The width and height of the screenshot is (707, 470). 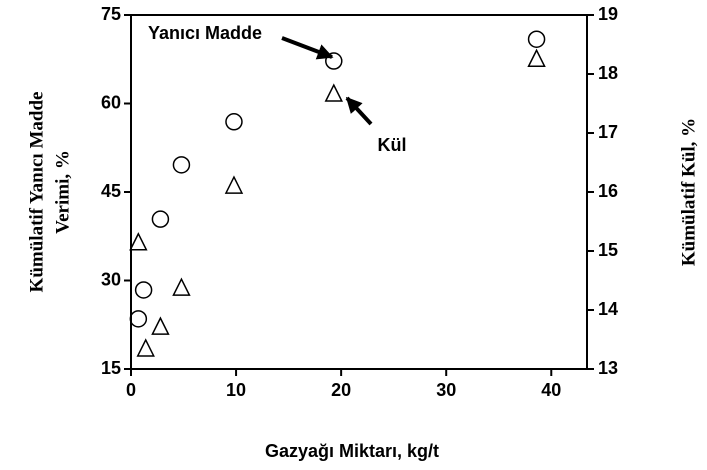 I want to click on y2-tick-label: 16, so click(x=608, y=191).